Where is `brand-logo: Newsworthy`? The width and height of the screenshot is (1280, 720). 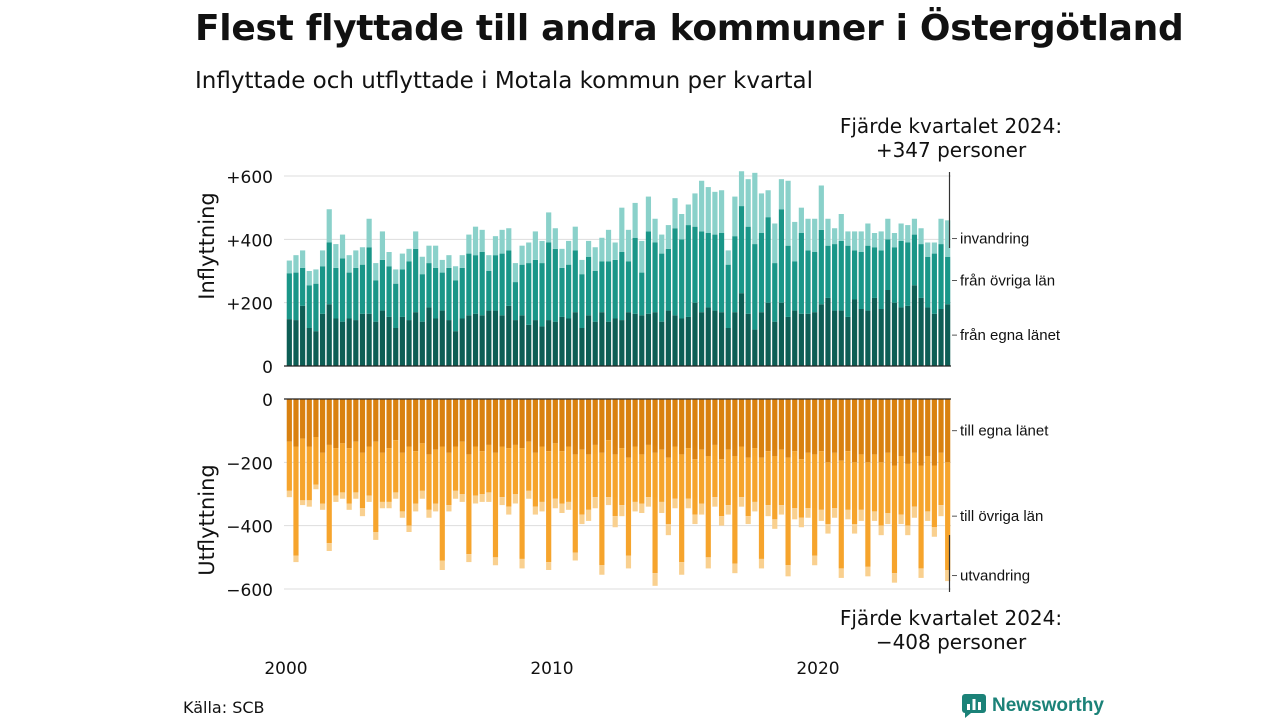 brand-logo: Newsworthy is located at coordinates (1033, 706).